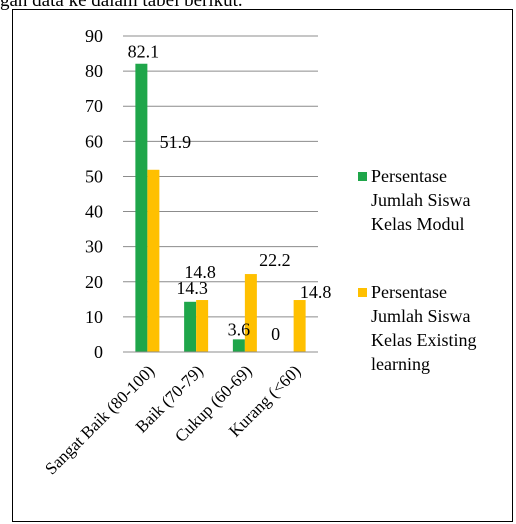  What do you see at coordinates (275, 334) in the screenshot?
I see `data-label-1-4: 0` at bounding box center [275, 334].